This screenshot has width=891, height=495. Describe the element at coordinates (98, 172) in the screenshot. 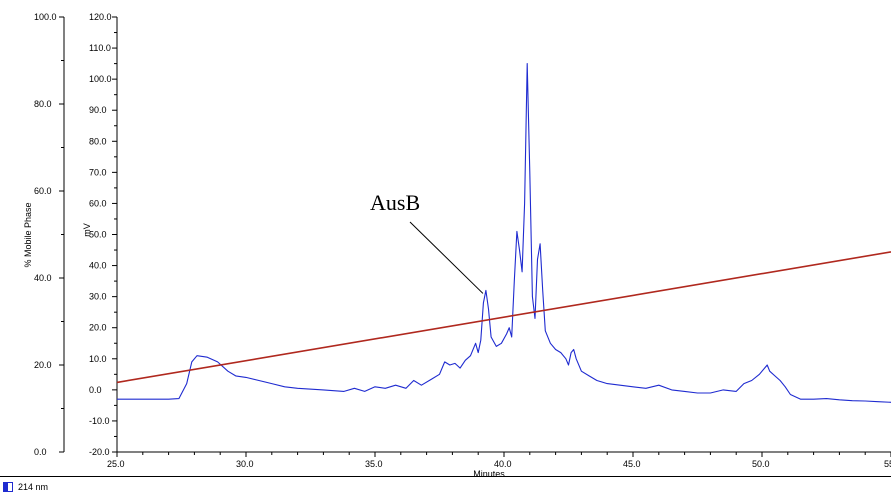

I see `y-right-tick-label: 70.0` at that location.